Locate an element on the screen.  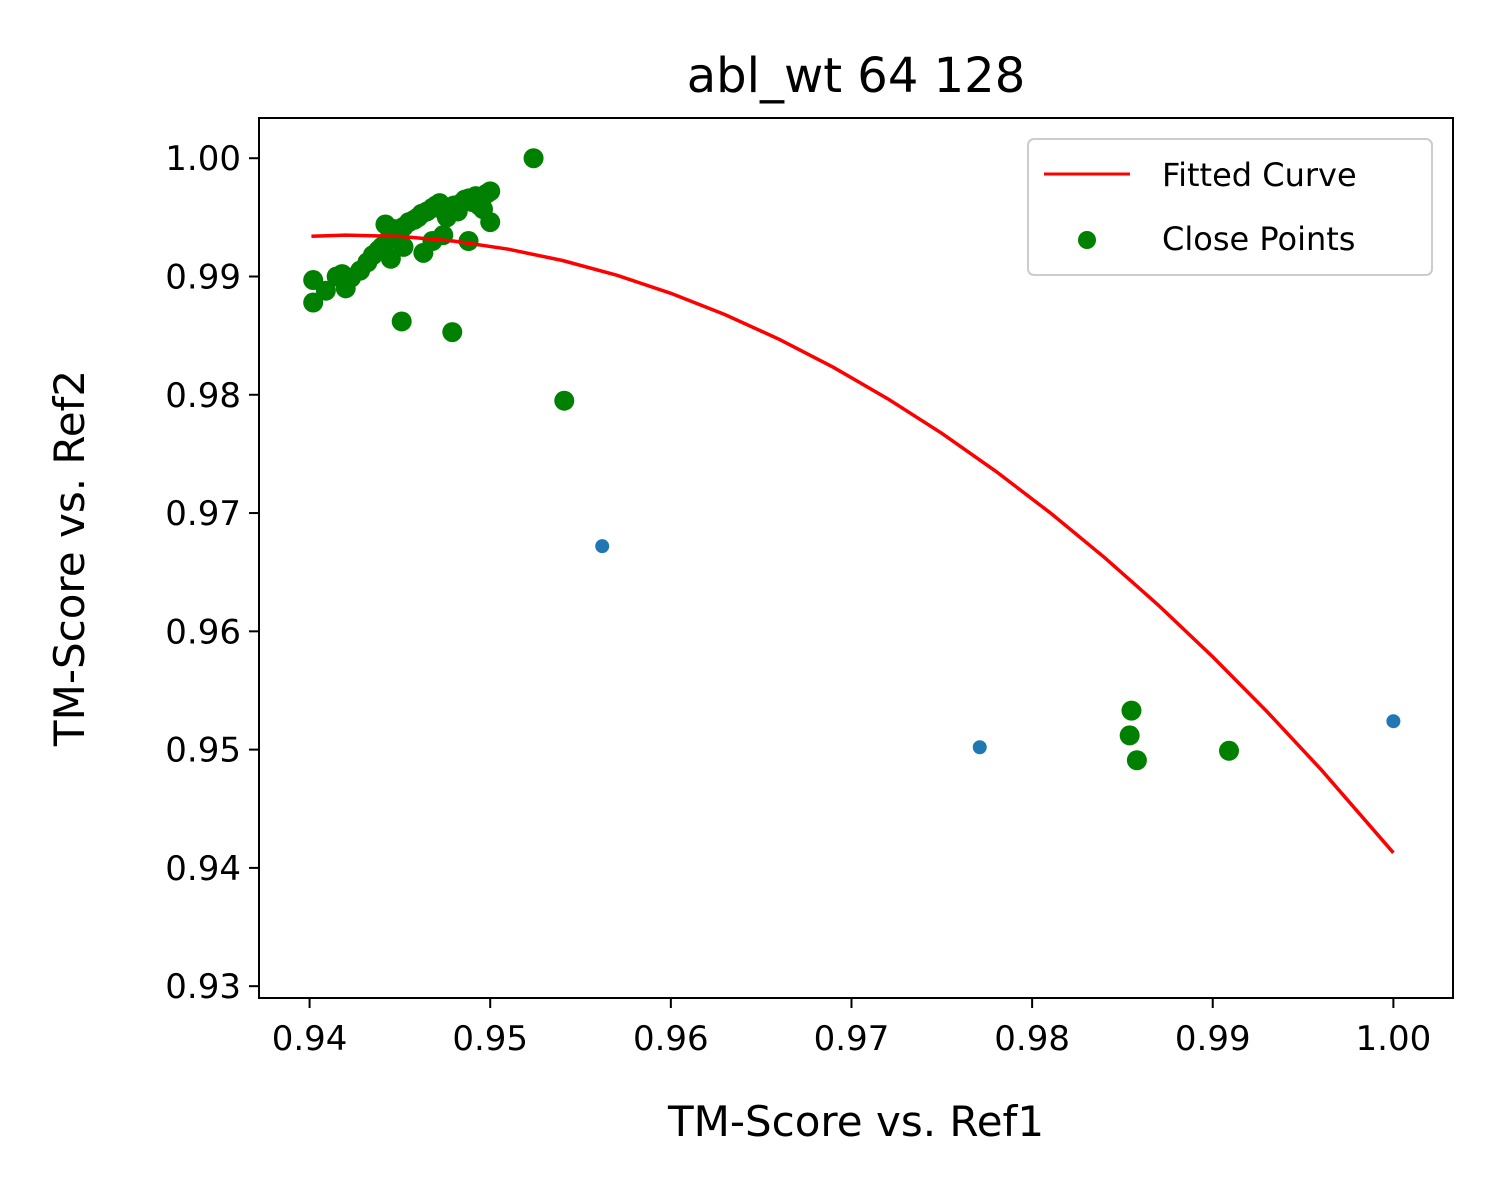
y-axis-title: TM-Score vs. Ref2 is located at coordinates (69, 558).